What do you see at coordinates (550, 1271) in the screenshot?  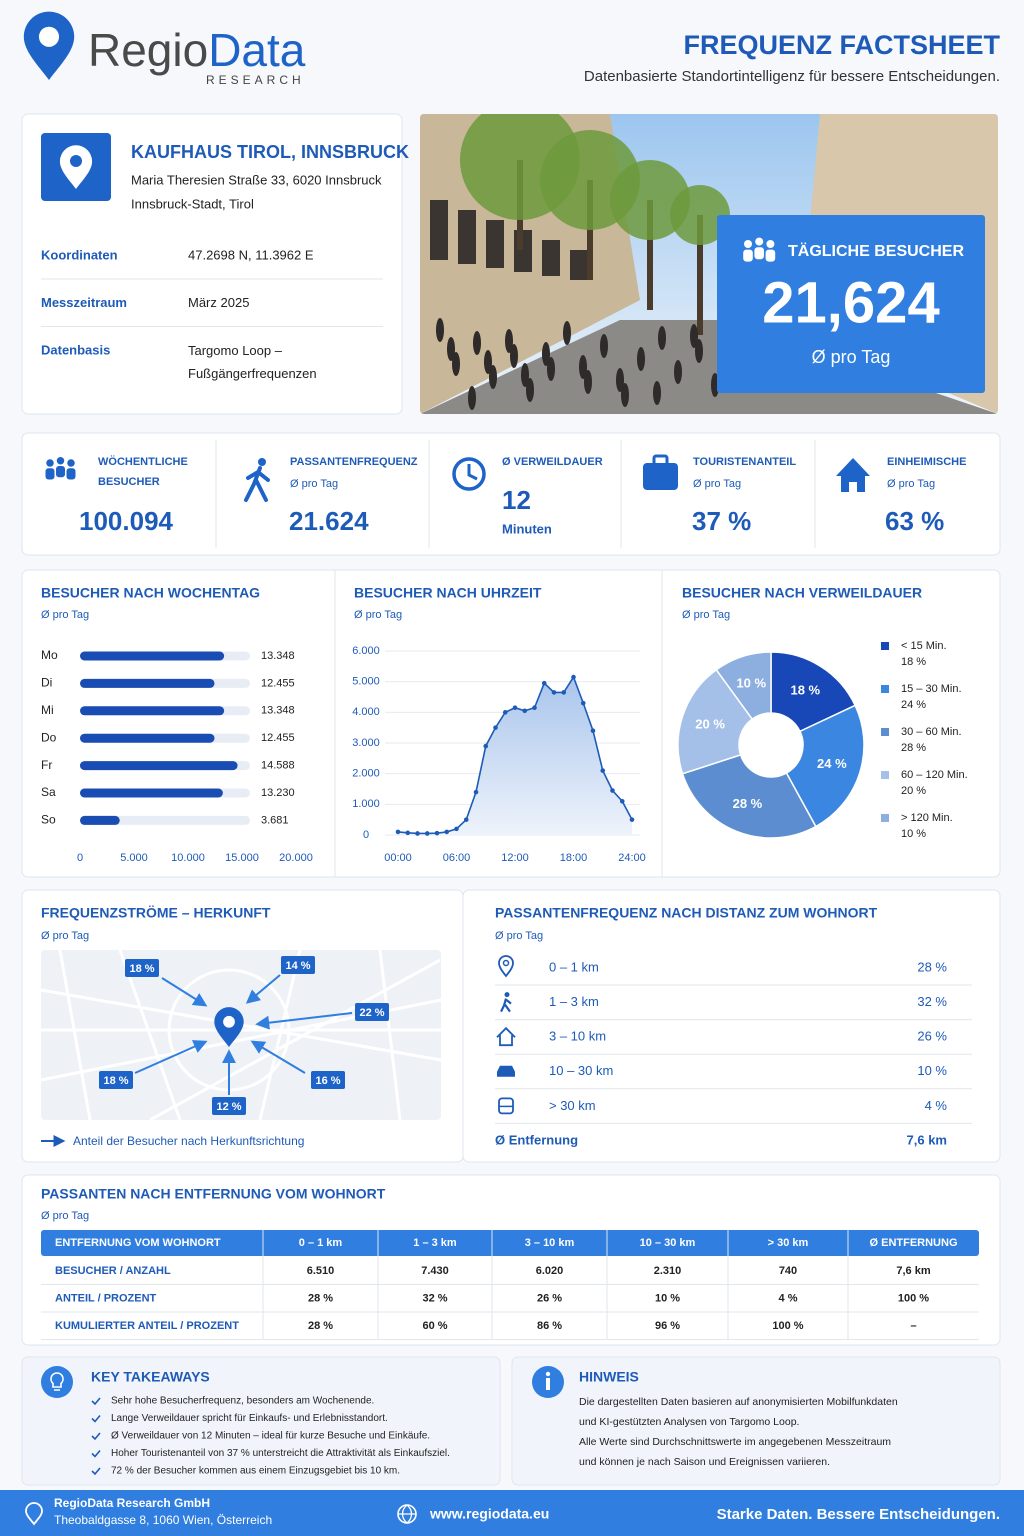 I see `table-cell: 6.020` at bounding box center [550, 1271].